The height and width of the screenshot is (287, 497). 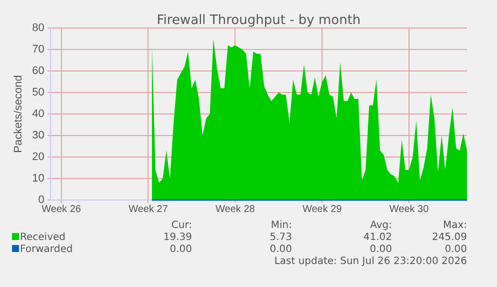 I want to click on text: Cur:, so click(x=181, y=226).